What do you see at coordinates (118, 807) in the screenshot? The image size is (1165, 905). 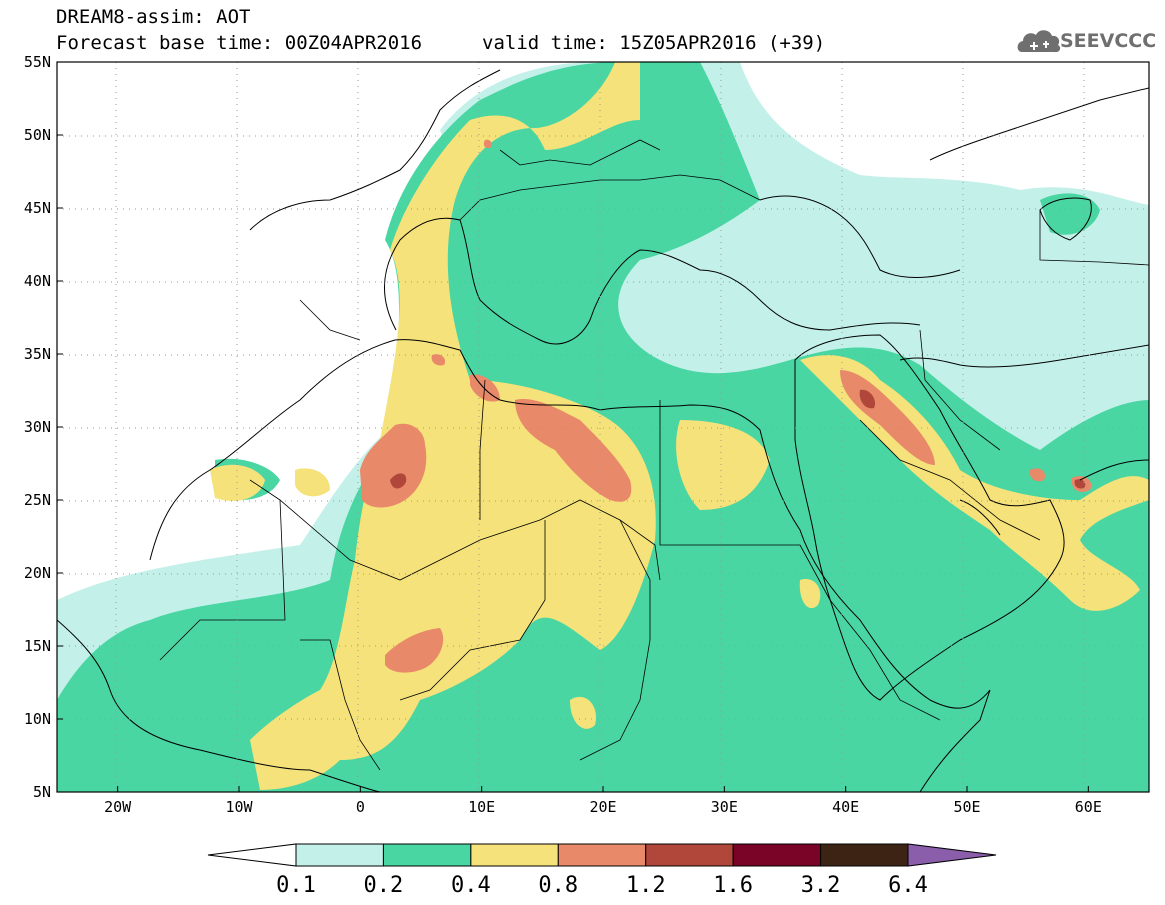 I see `lon-tick-label: 20W` at bounding box center [118, 807].